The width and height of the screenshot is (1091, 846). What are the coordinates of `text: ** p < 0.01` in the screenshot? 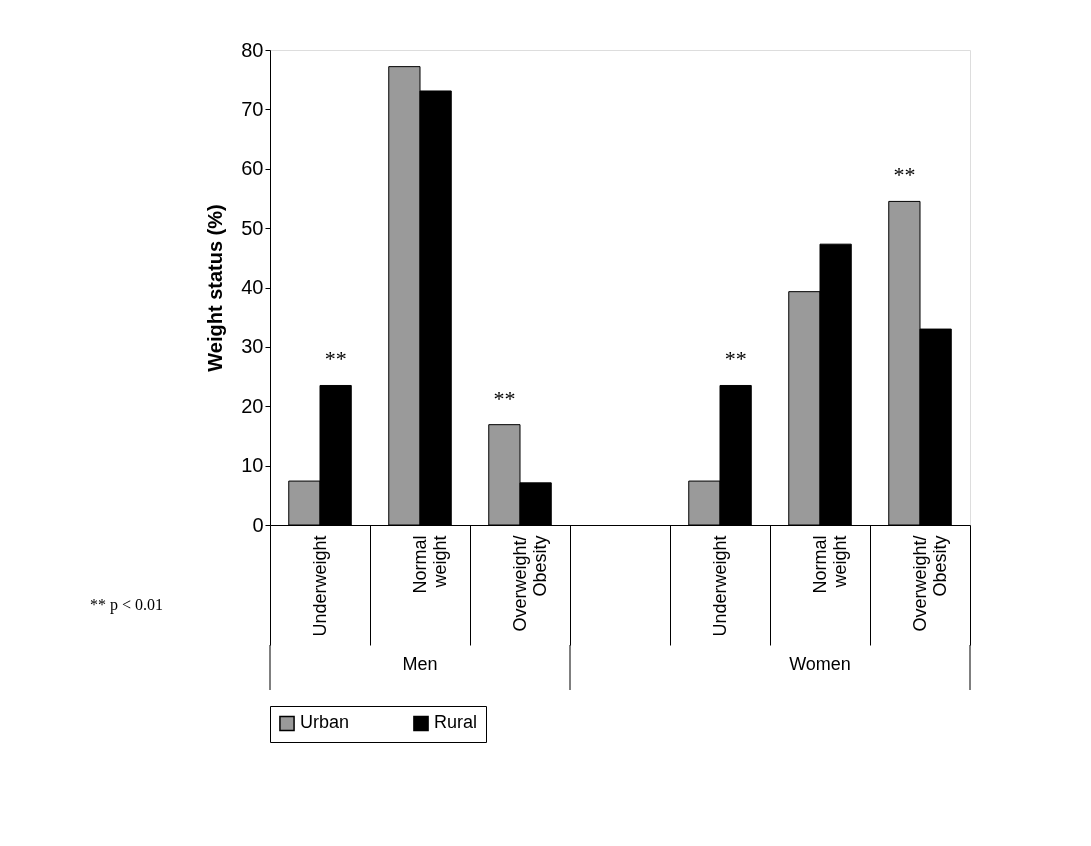 It's located at (127, 605).